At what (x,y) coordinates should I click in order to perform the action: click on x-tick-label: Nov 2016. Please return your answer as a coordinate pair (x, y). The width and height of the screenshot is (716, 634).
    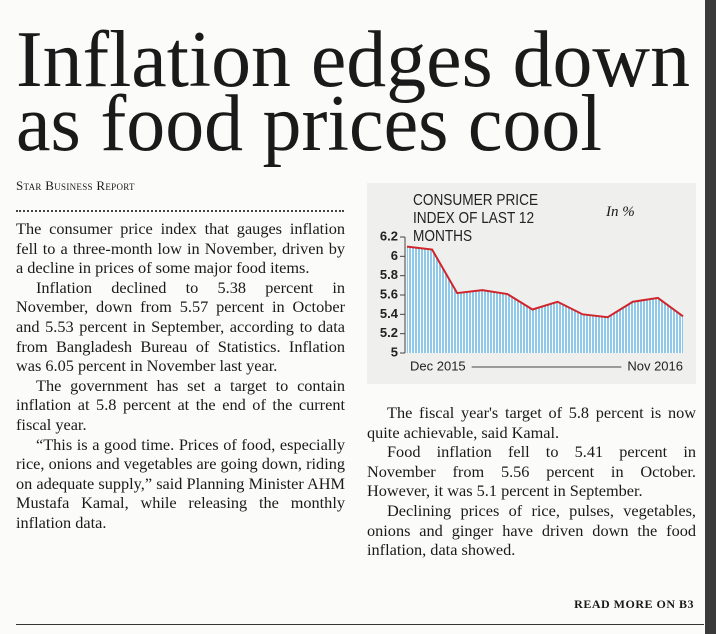
    Looking at the image, I should click on (655, 365).